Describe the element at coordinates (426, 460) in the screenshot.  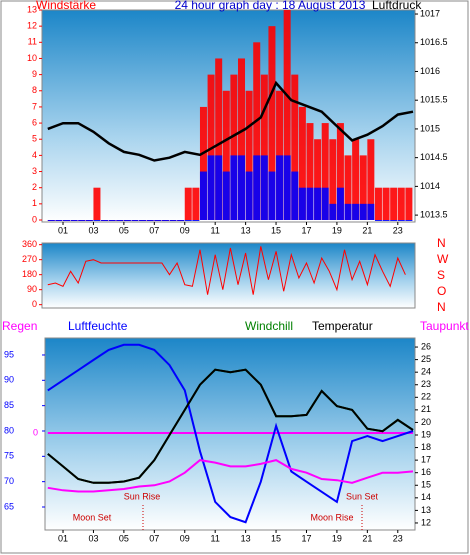
I see `y2-tick-label: 17` at that location.